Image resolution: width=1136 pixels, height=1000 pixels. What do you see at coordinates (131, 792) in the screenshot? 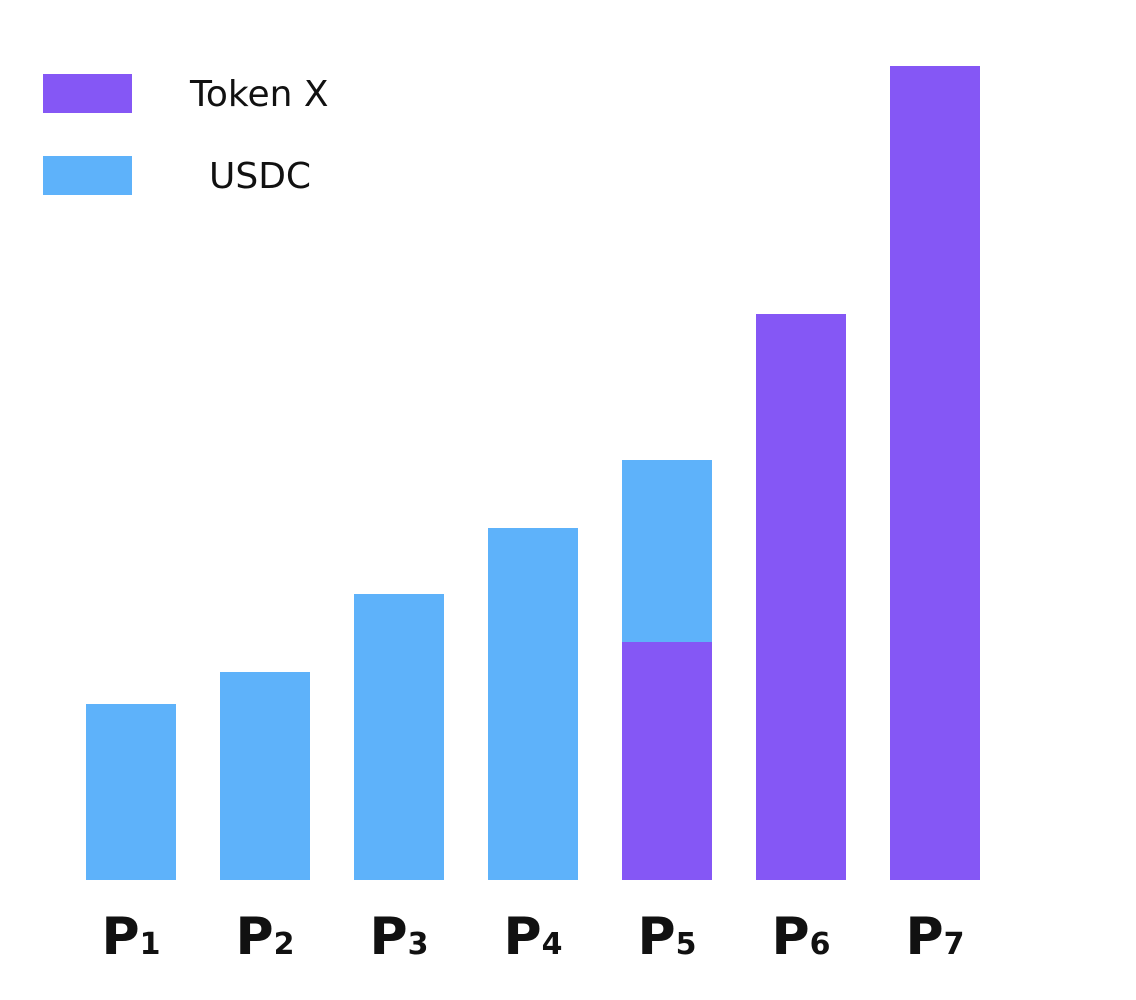
I see `bar-p1-usdc` at bounding box center [131, 792].